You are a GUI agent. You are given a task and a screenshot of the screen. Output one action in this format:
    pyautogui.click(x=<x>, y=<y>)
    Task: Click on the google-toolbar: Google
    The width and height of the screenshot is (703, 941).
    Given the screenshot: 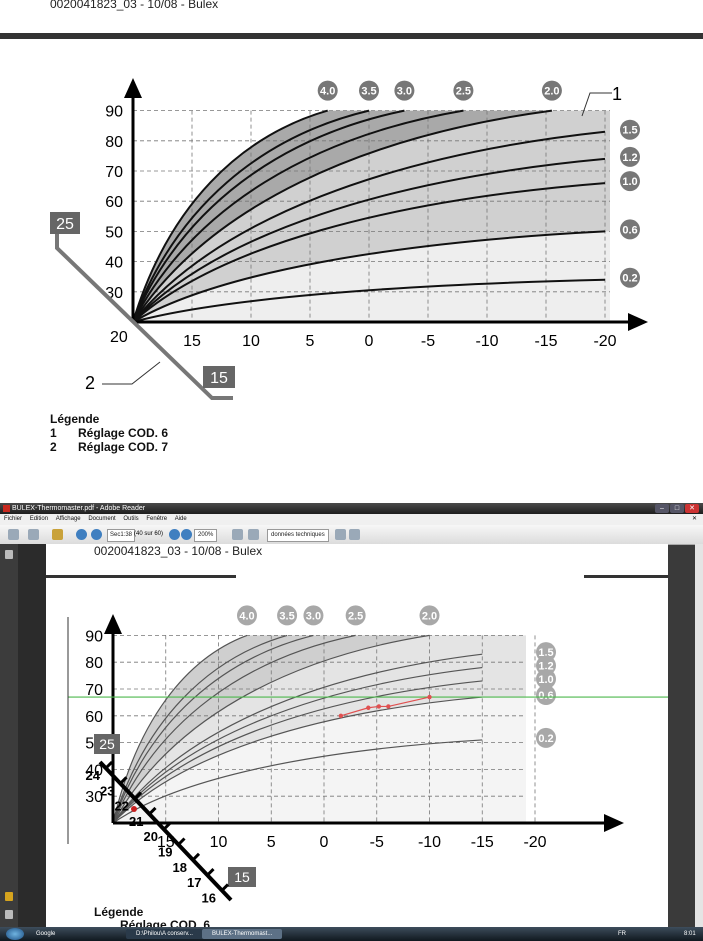 What is the action you would take?
    pyautogui.click(x=46, y=934)
    